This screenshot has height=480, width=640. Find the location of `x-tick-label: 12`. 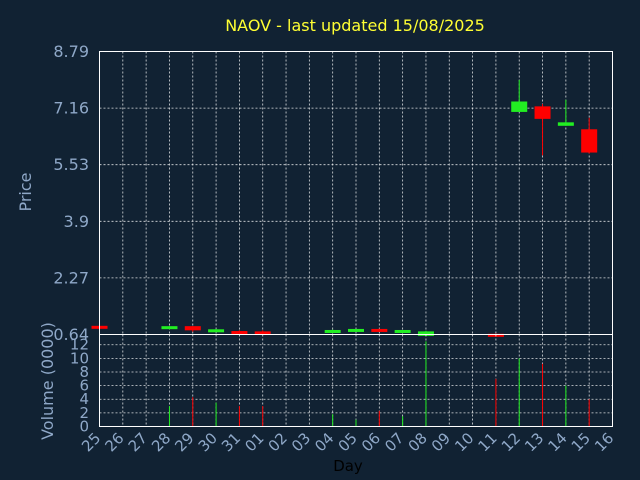

x-tick-label: 12 is located at coordinates (511, 442).